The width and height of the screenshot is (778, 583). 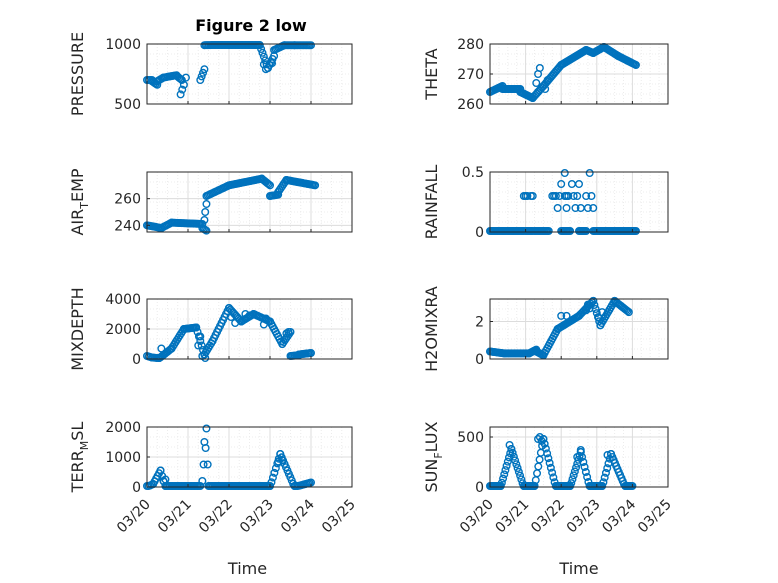 I want to click on x-tick-label: 03/21, so click(x=513, y=517).